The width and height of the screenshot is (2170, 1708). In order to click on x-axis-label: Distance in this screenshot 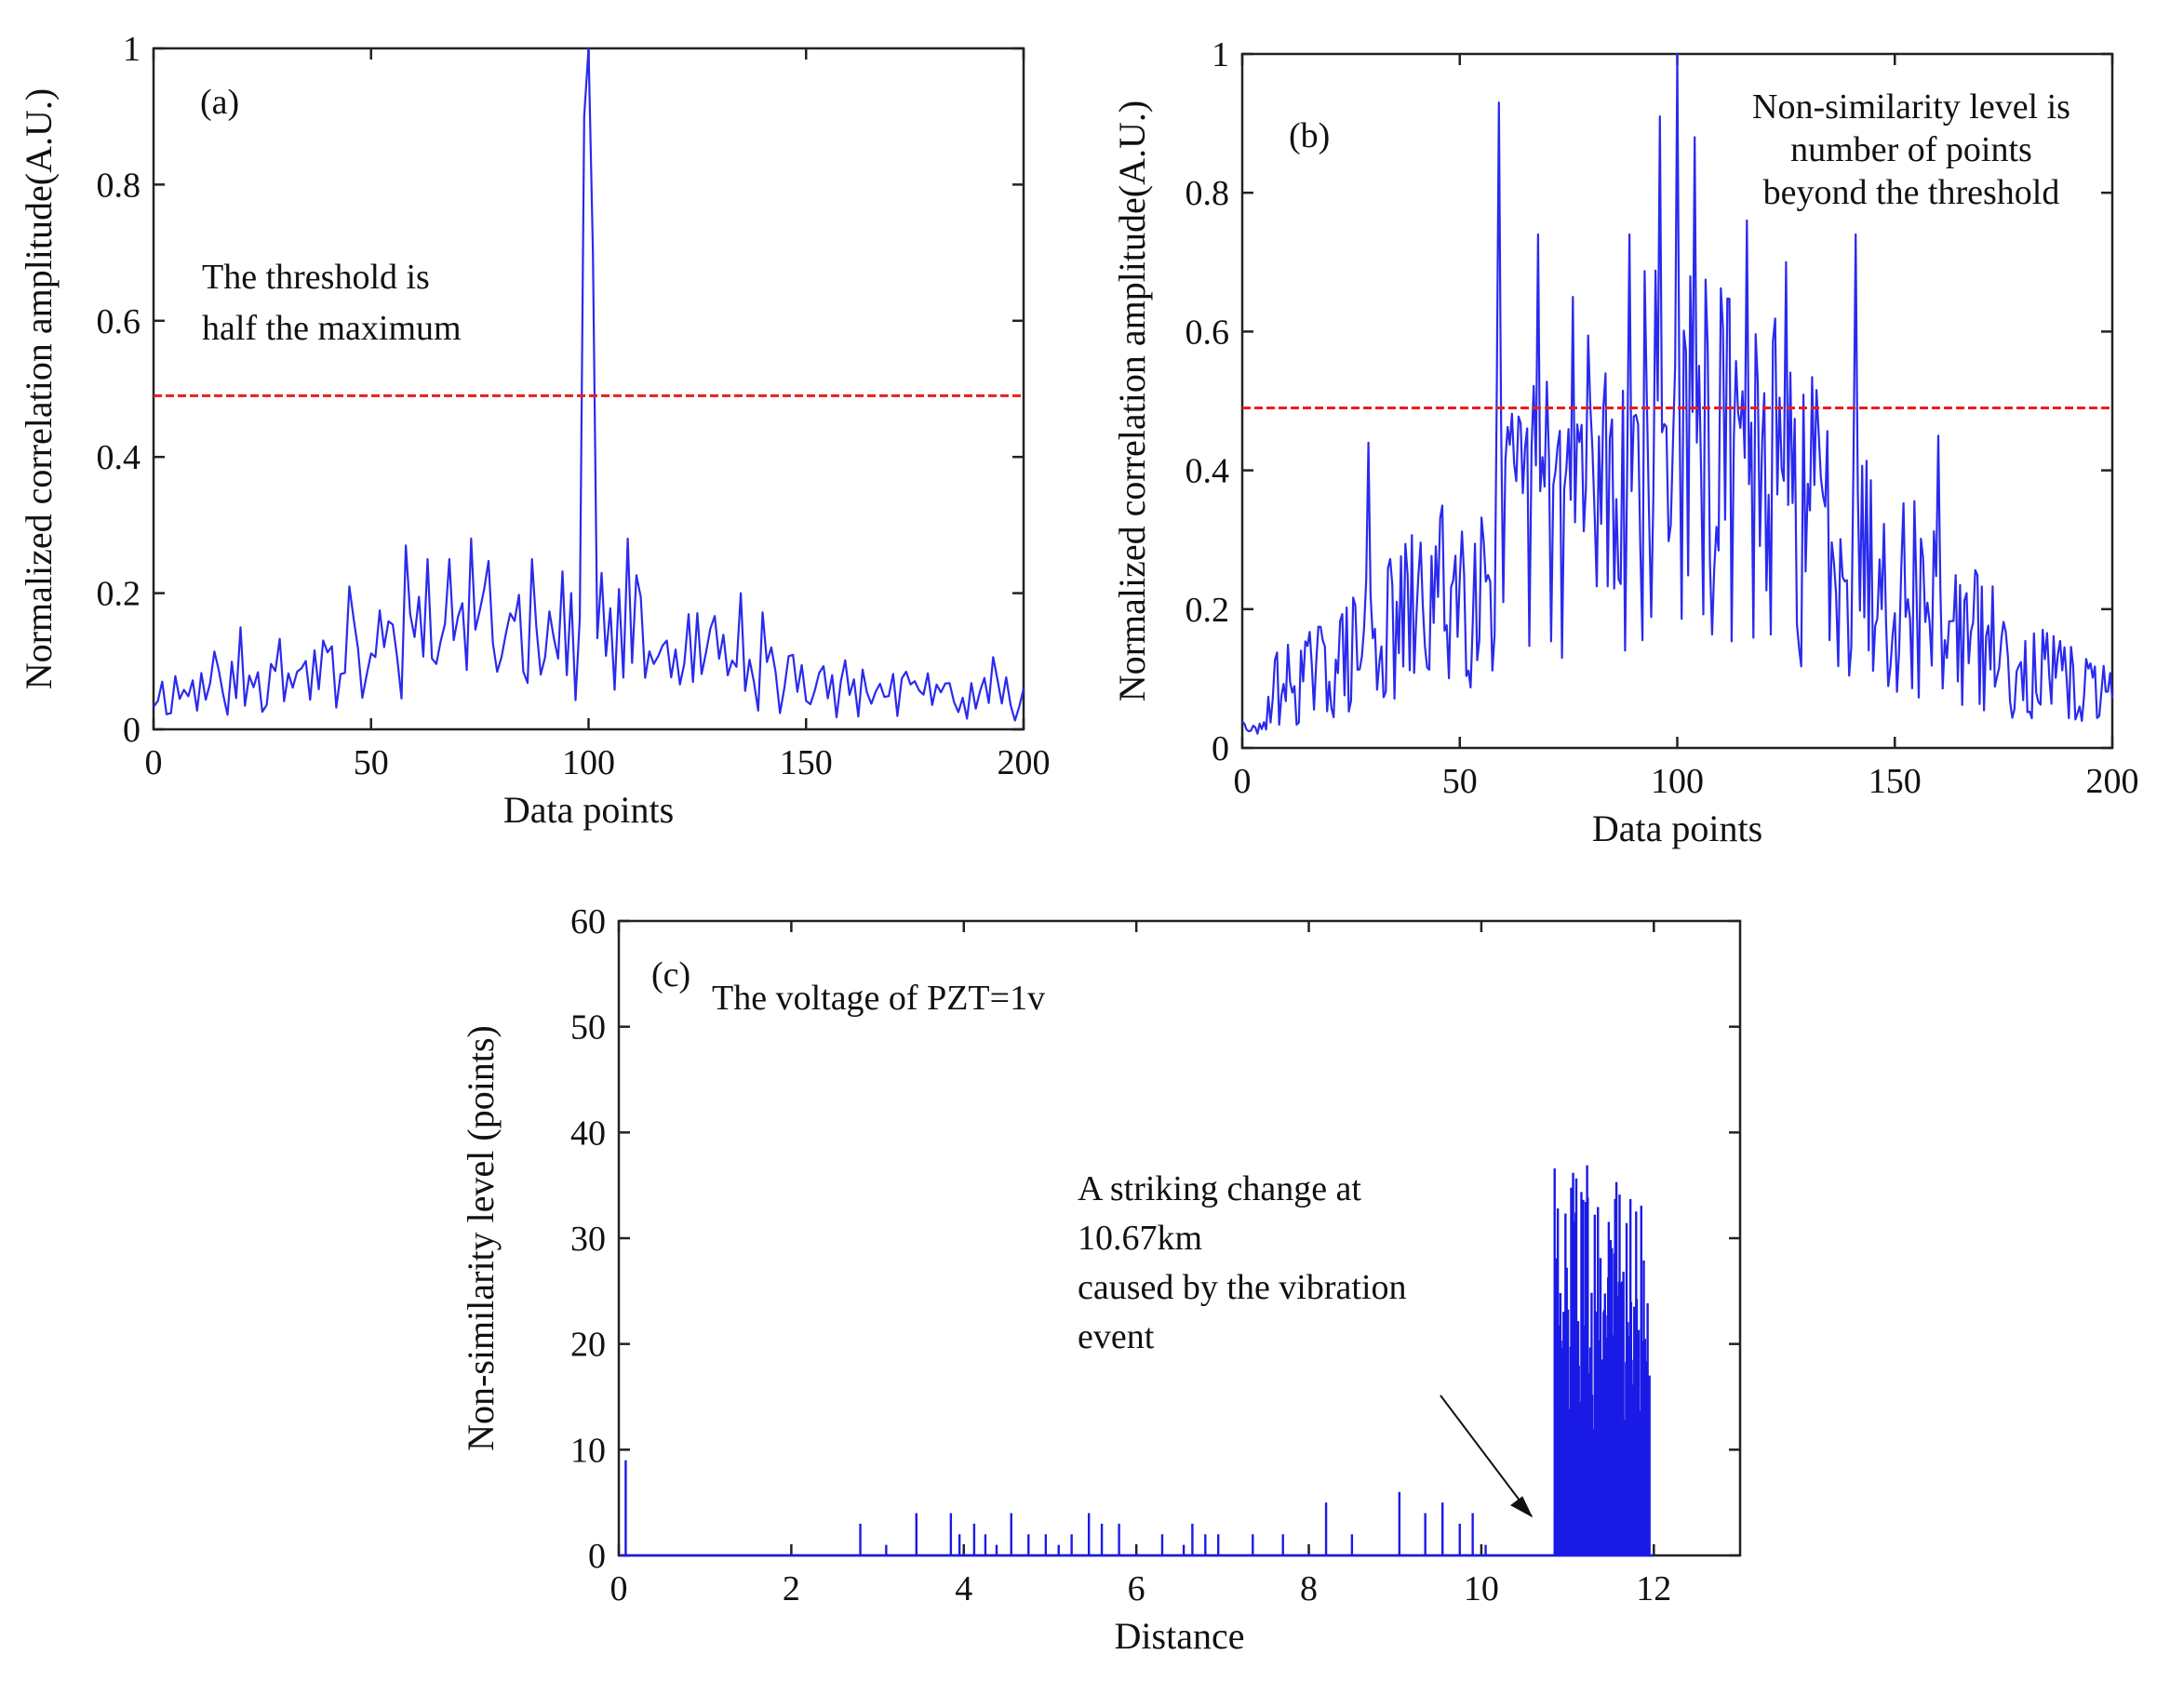, I will do `click(1180, 1636)`.